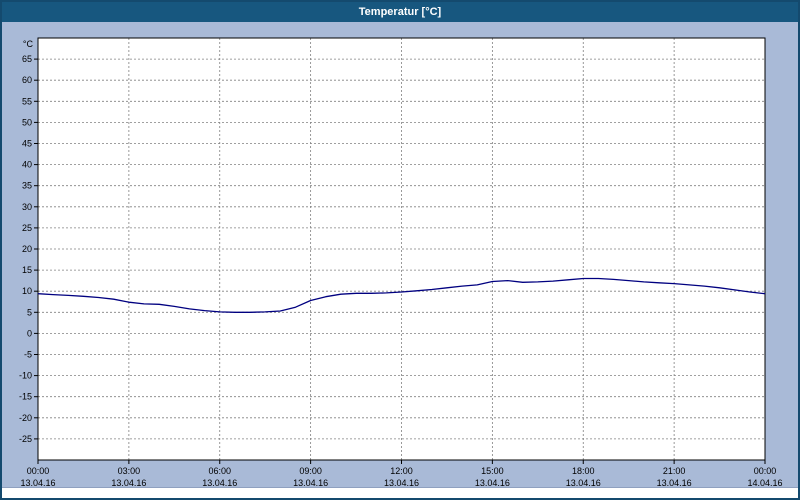  Describe the element at coordinates (28, 355) in the screenshot. I see `svg-text: -5` at that location.